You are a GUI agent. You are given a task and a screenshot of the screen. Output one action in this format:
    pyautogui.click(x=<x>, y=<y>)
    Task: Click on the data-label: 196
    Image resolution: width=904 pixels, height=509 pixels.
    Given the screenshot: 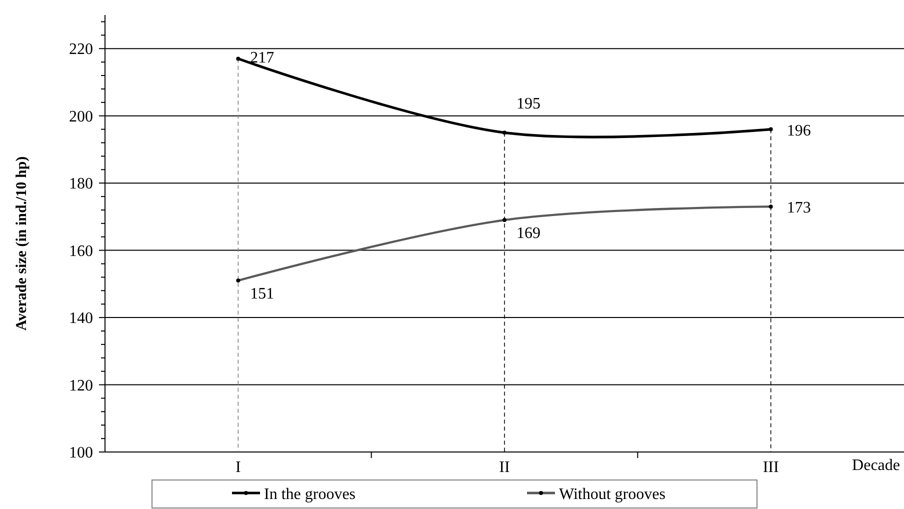 What is the action you would take?
    pyautogui.click(x=798, y=131)
    